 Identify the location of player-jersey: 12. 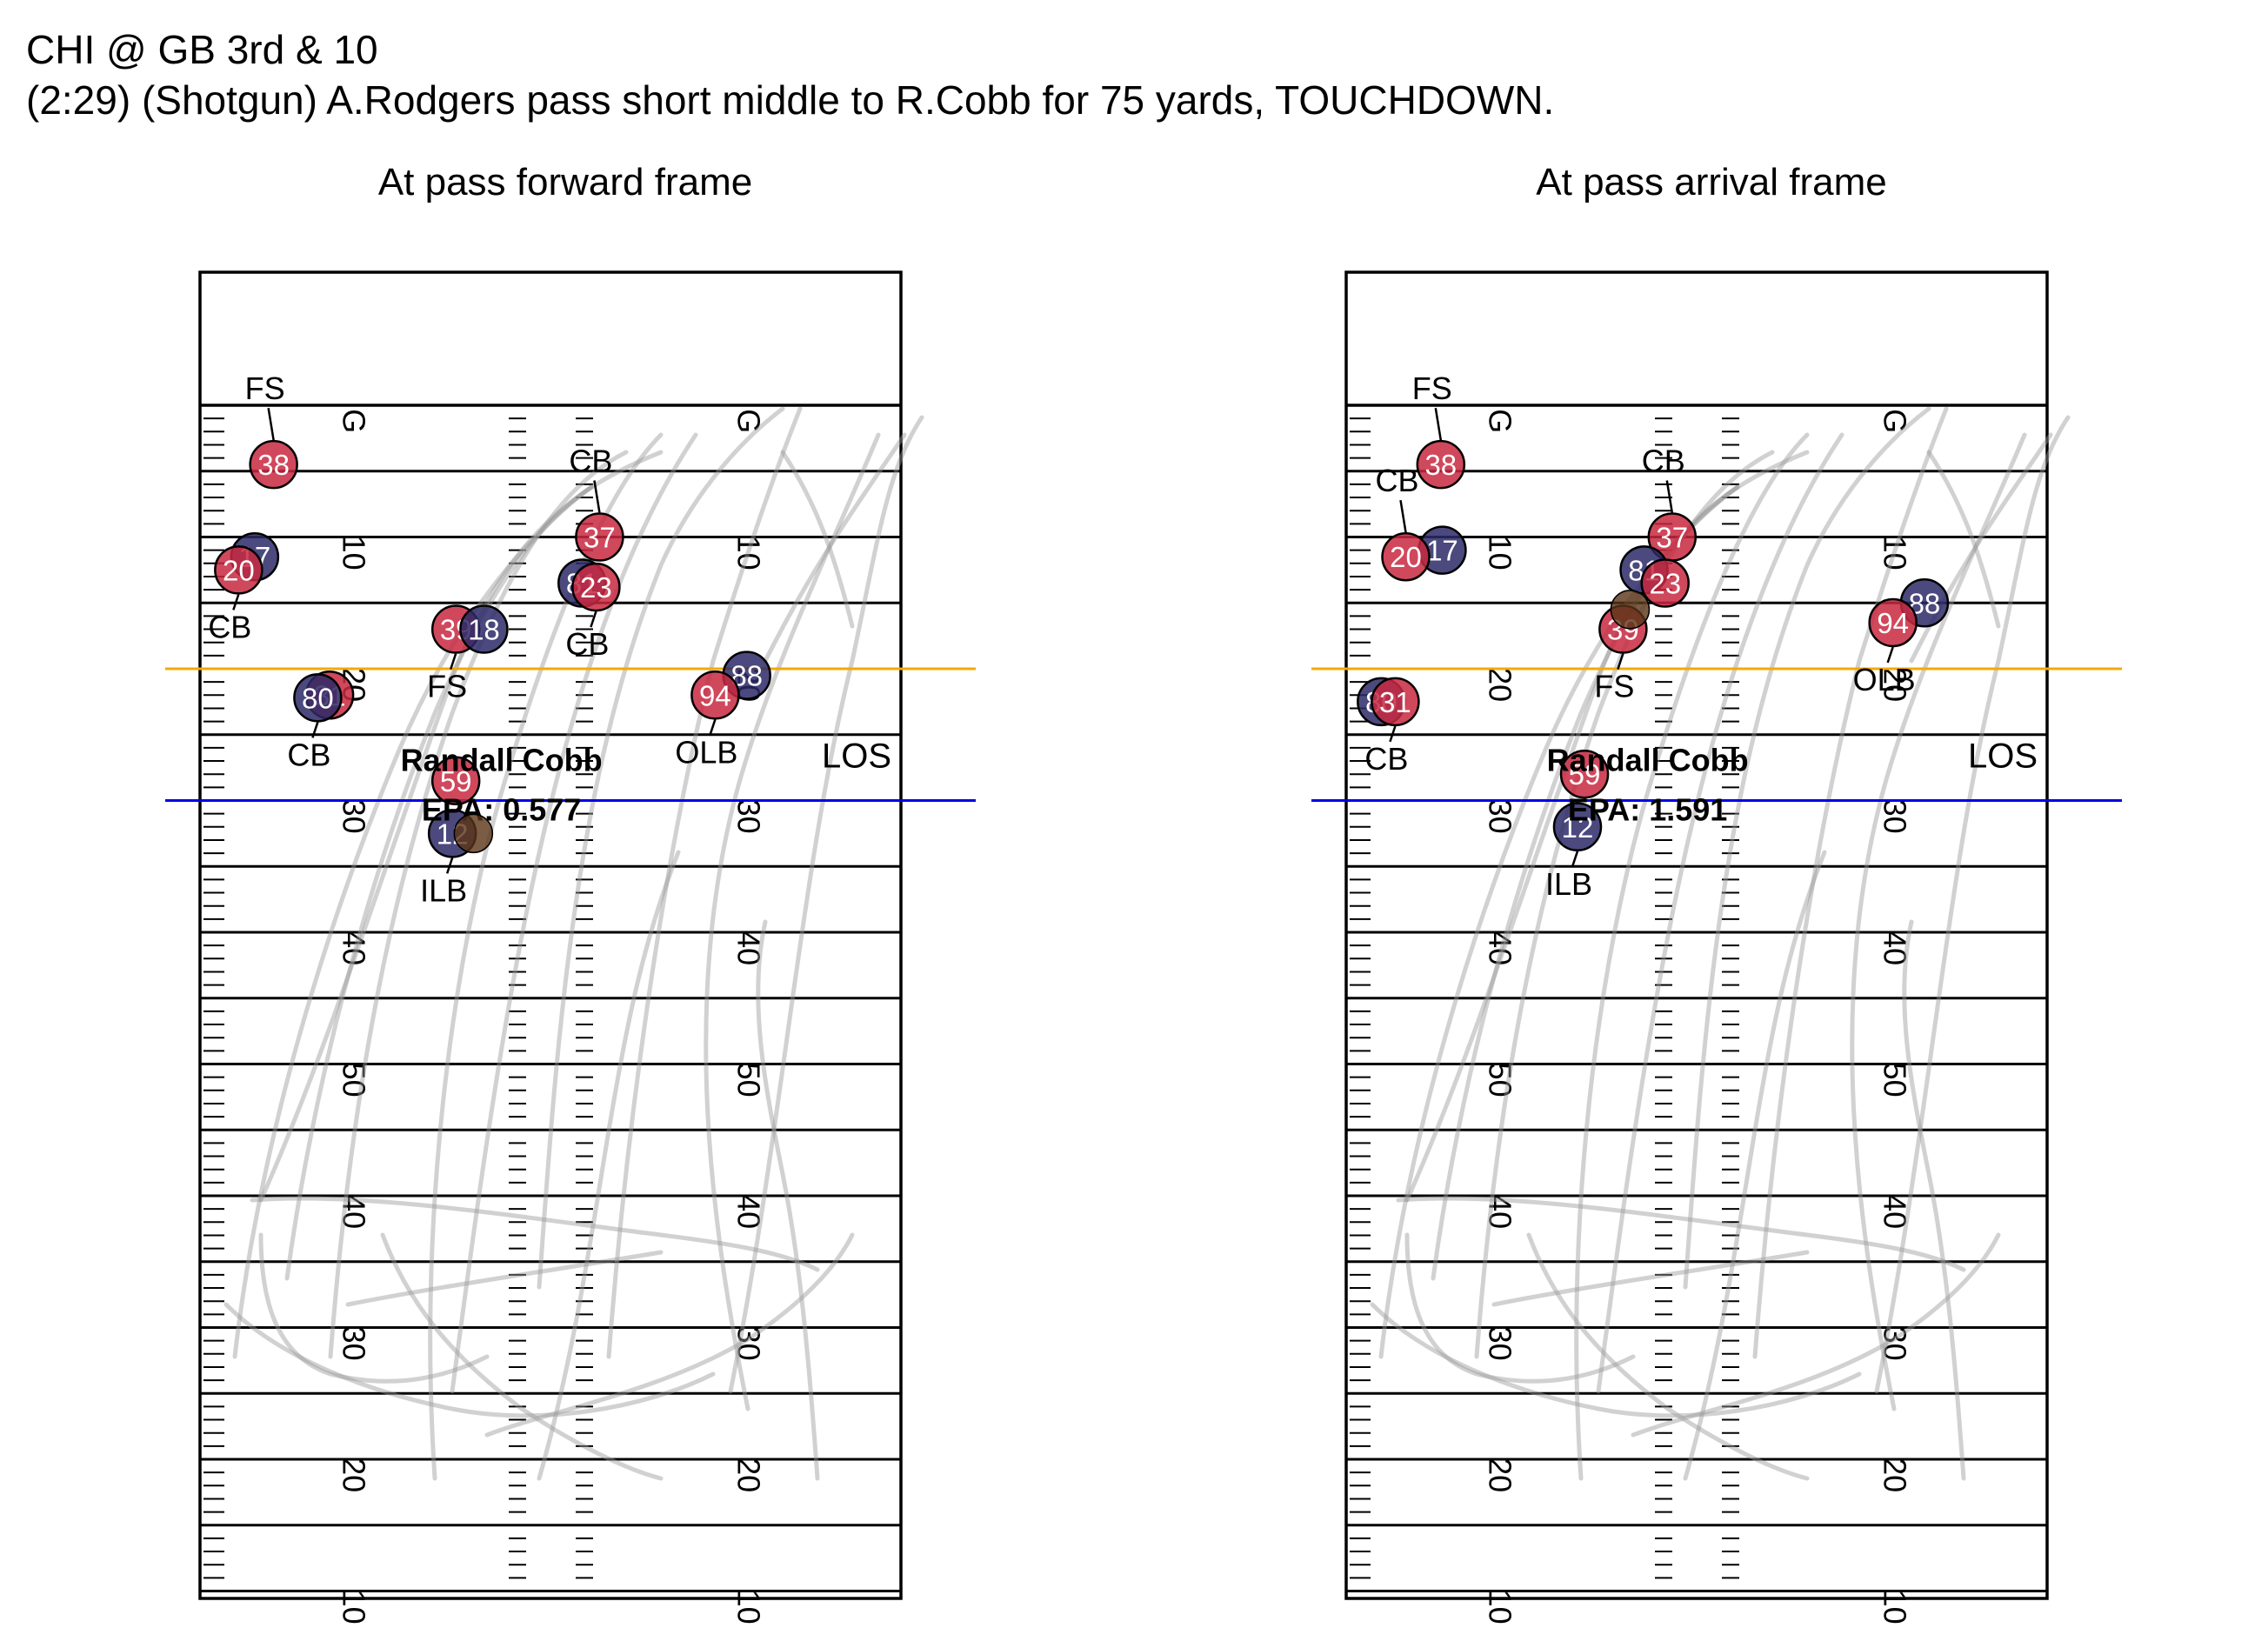
(1578, 827).